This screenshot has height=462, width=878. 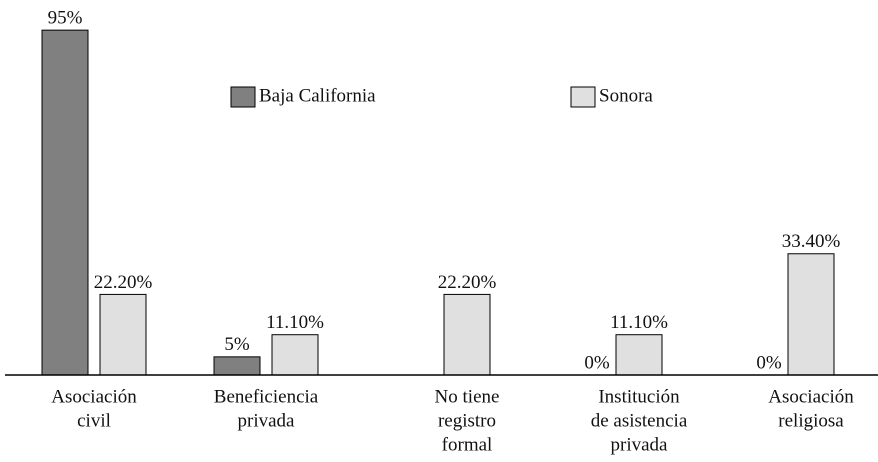 I want to click on x-tick-label: Institución, so click(x=639, y=396).